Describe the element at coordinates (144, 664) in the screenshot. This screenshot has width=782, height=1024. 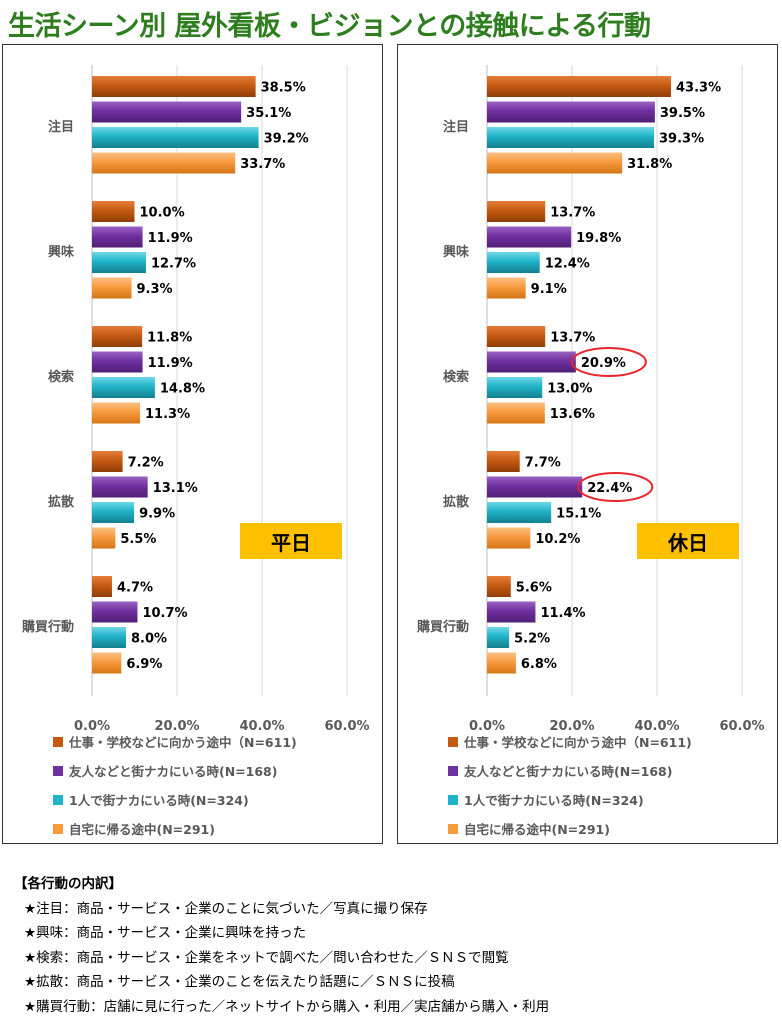
I see `data-label: 6.9%` at that location.